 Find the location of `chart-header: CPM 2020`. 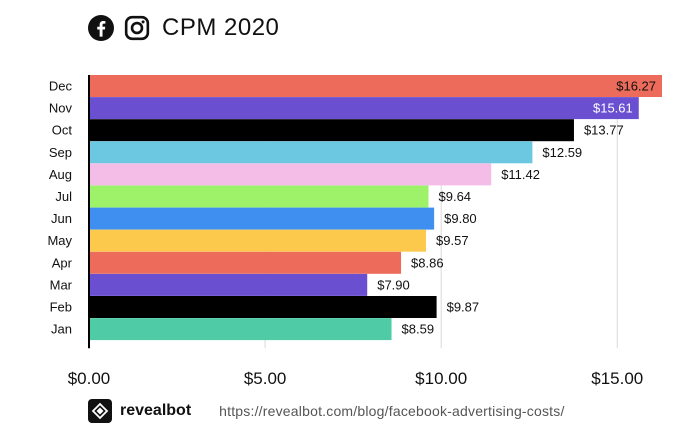

chart-header: CPM 2020 is located at coordinates (183, 28).